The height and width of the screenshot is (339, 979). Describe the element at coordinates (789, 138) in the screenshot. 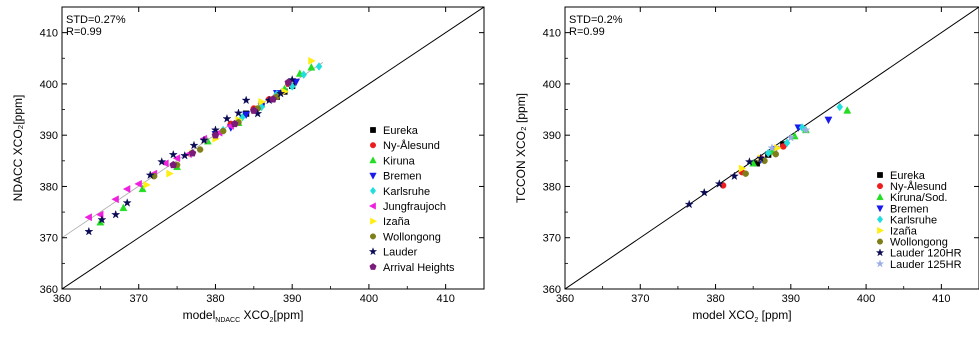

I see `series-lauder-125hr` at that location.